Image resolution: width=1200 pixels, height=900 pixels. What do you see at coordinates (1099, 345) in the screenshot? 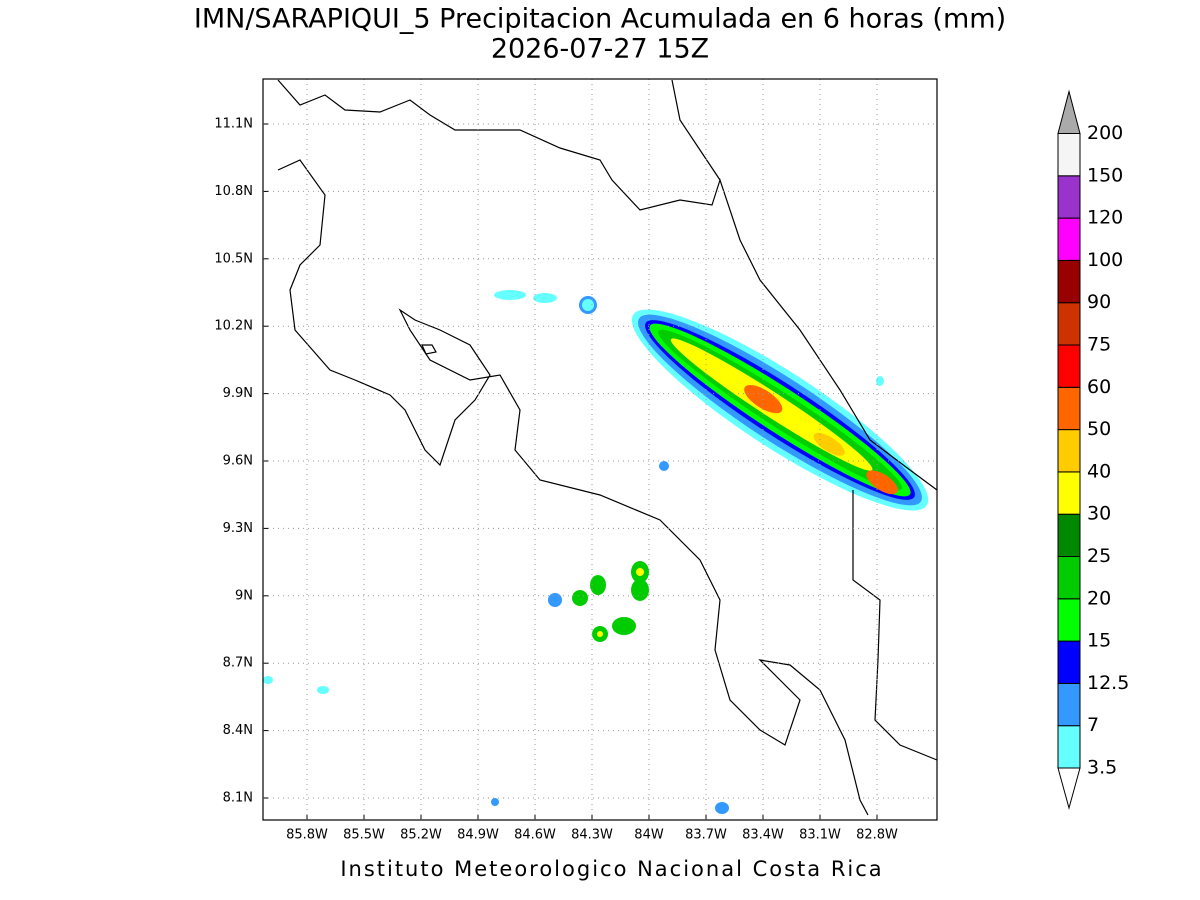
I see `color-bar-label: 75` at bounding box center [1099, 345].